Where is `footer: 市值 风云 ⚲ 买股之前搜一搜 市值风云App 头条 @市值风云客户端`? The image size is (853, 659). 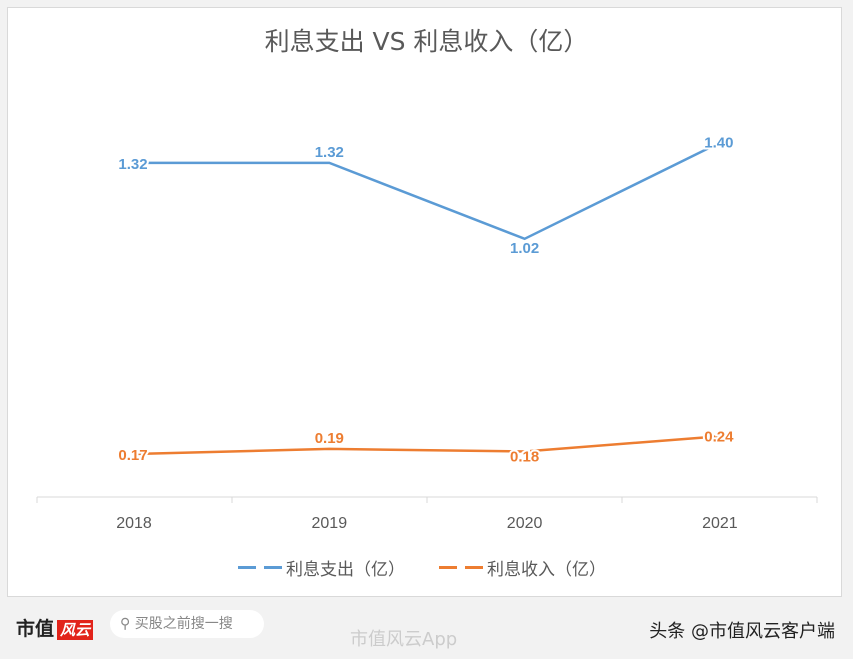 footer: 市值 风云 ⚲ 买股之前搜一搜 市值风云App 头条 @市值风云客户端 is located at coordinates (426, 629).